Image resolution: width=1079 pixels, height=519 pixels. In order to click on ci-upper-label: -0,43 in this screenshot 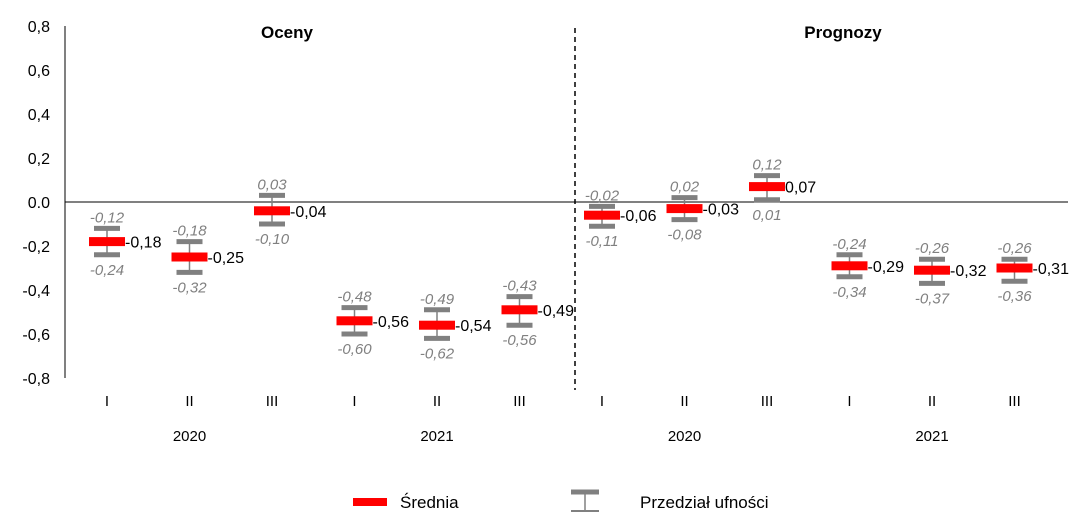, I will do `click(519, 286)`.